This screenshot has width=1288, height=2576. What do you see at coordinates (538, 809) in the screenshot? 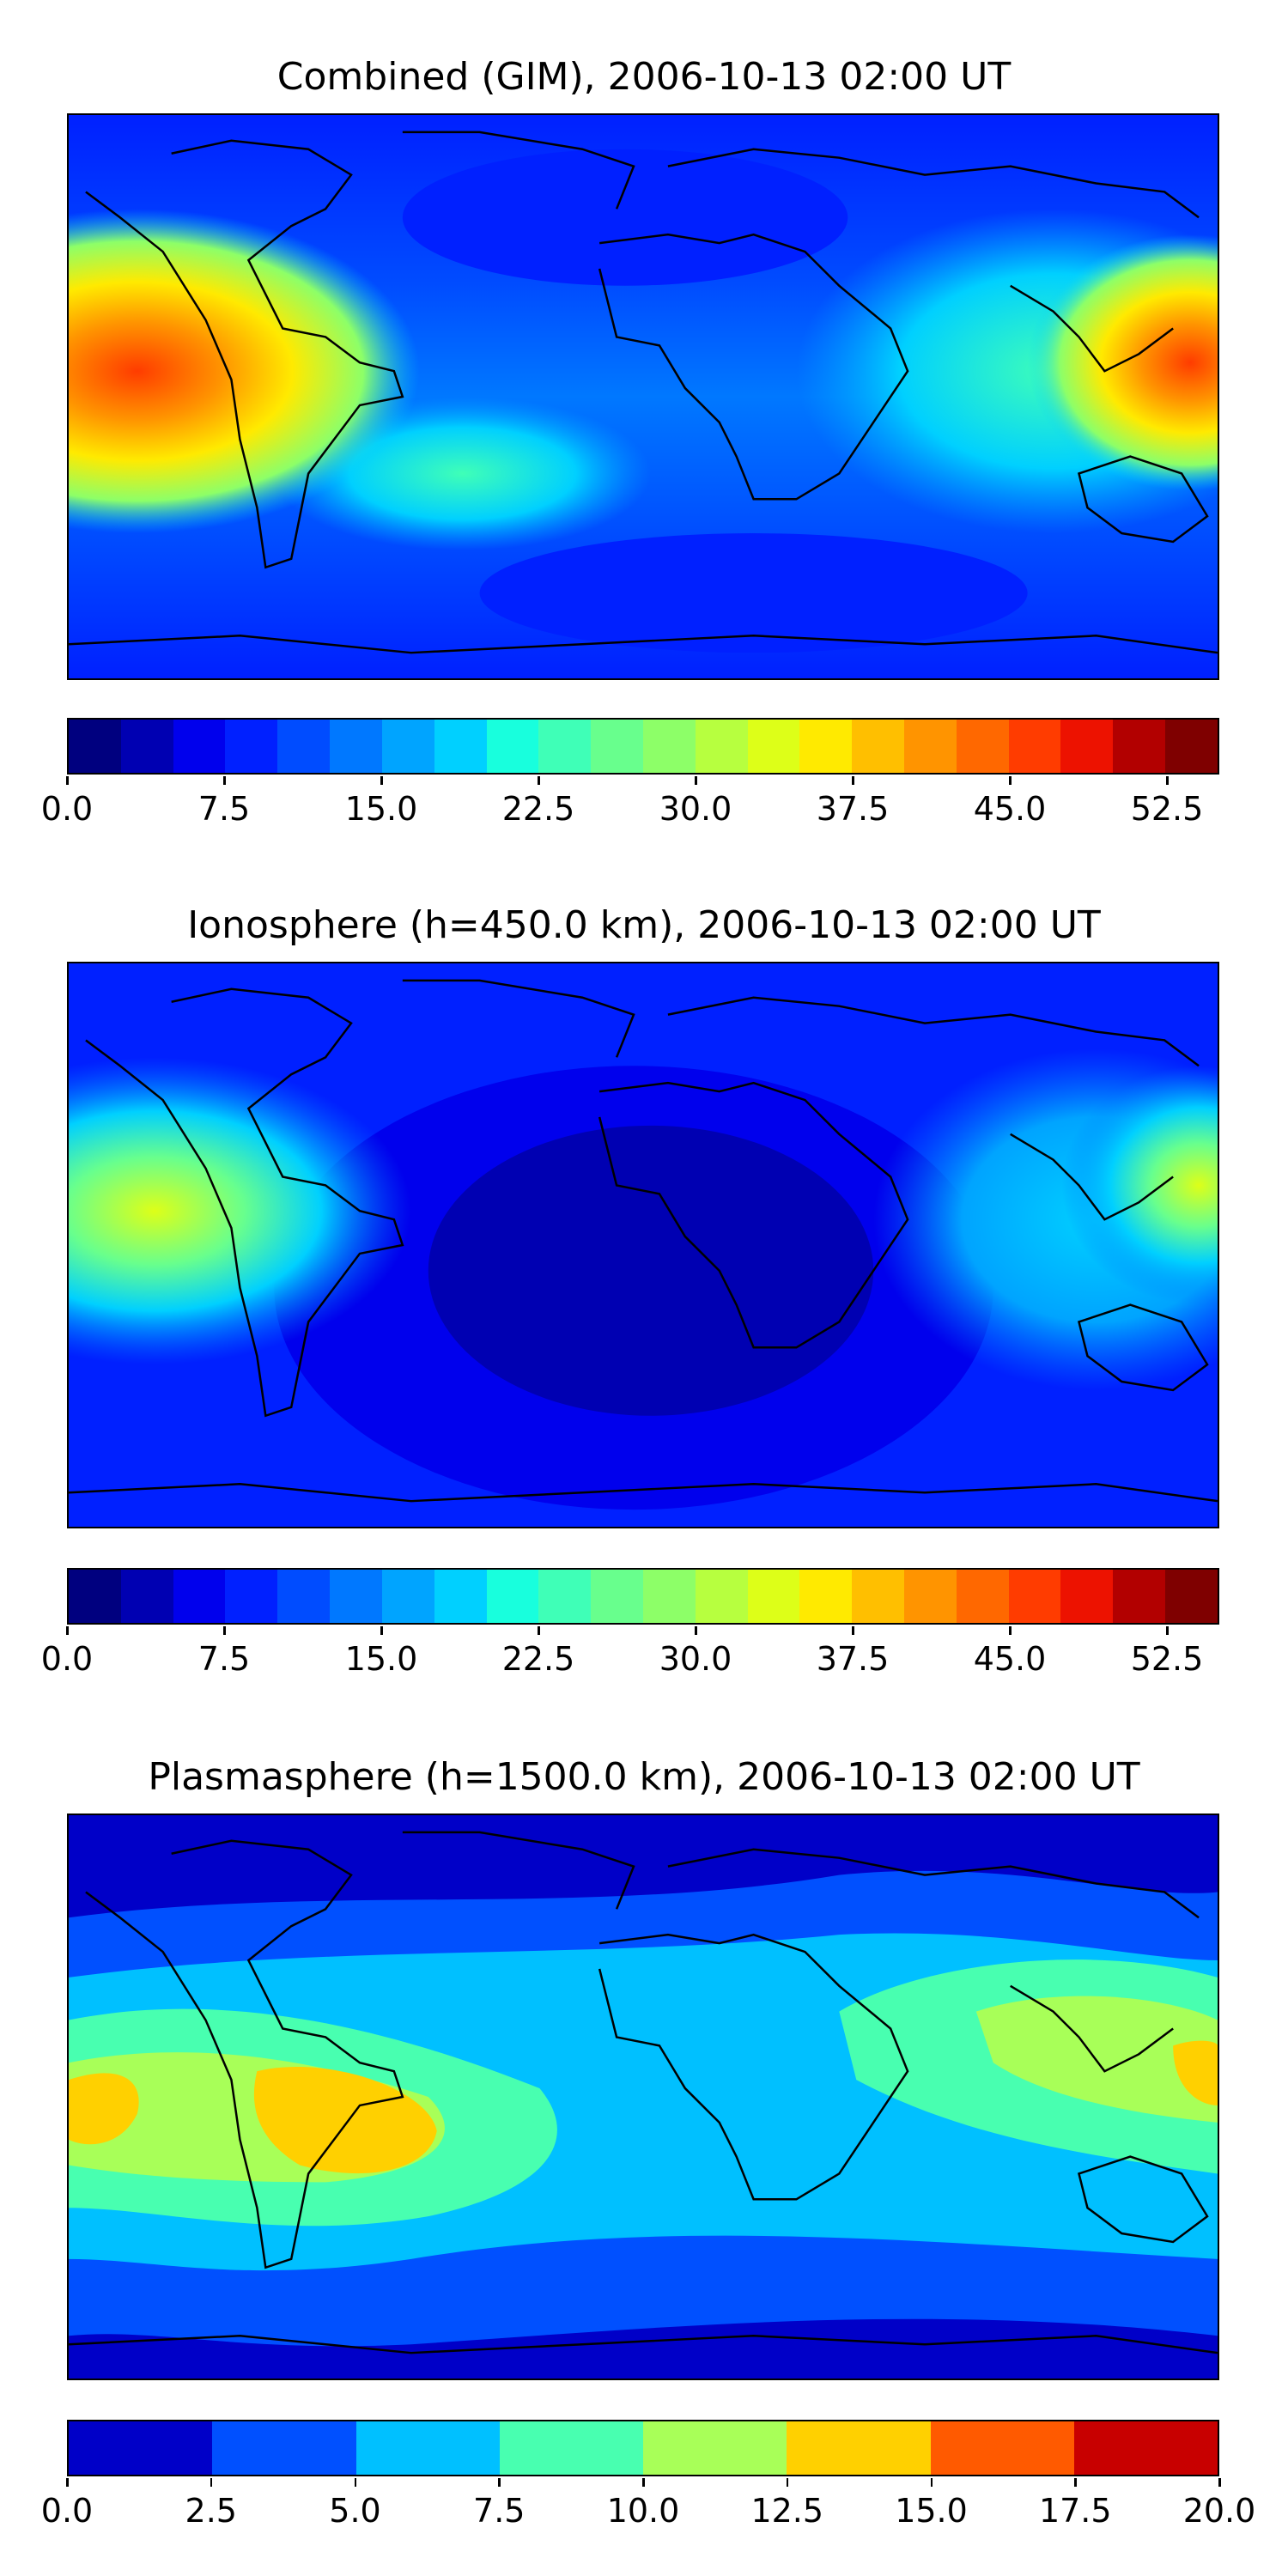
I see `colorbar-tick-label: 22.5` at bounding box center [538, 809].